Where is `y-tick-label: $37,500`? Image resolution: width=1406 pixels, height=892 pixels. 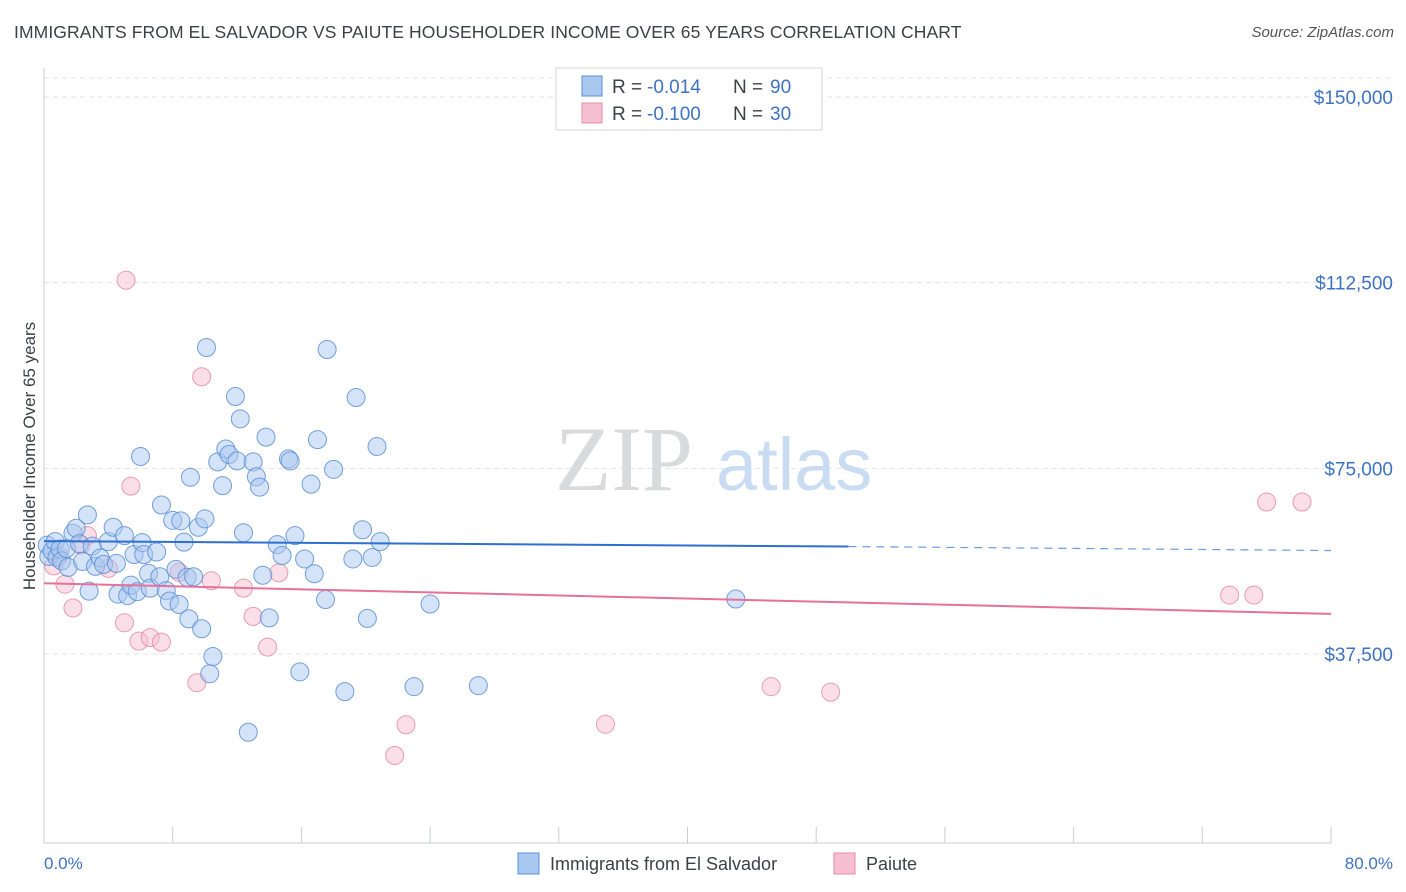 y-tick-label: $37,500 is located at coordinates (1358, 655).